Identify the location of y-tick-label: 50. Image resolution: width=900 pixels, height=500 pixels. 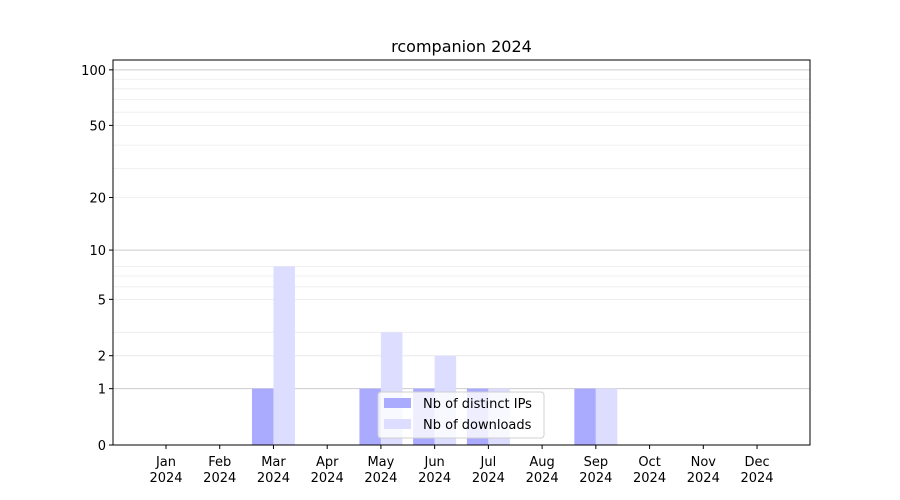
(97, 126).